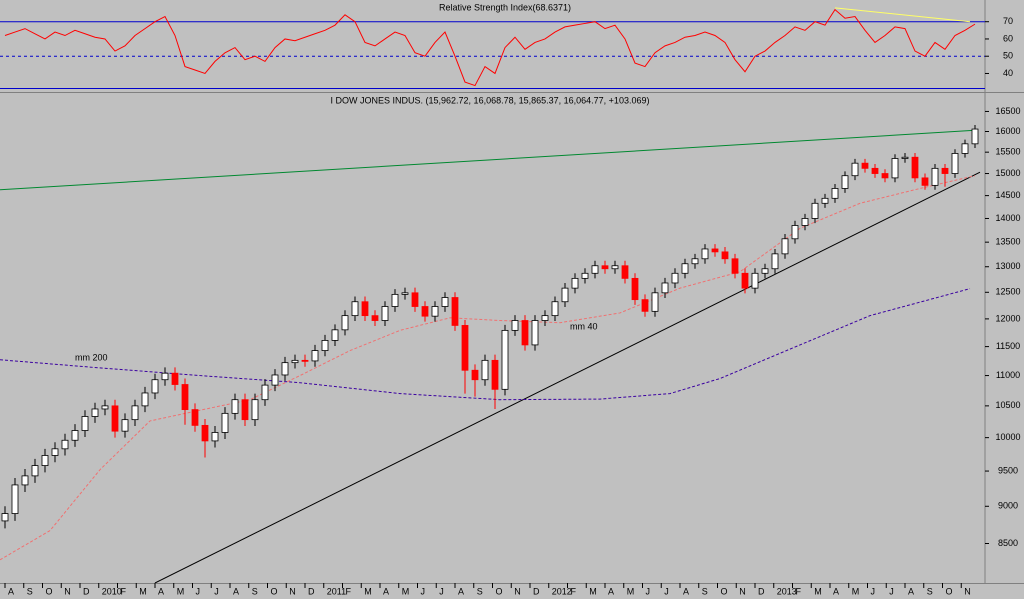 The width and height of the screenshot is (1024, 599). What do you see at coordinates (584, 326) in the screenshot?
I see `ma-label: mm 40` at bounding box center [584, 326].